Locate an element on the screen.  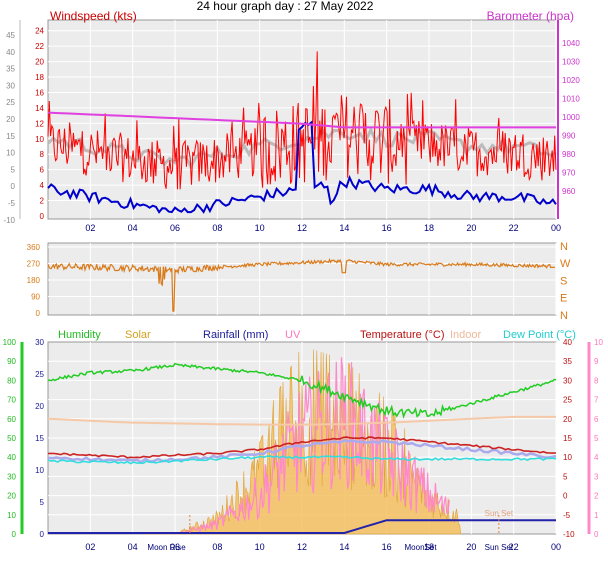
humidity-line is located at coordinates (302, 391).